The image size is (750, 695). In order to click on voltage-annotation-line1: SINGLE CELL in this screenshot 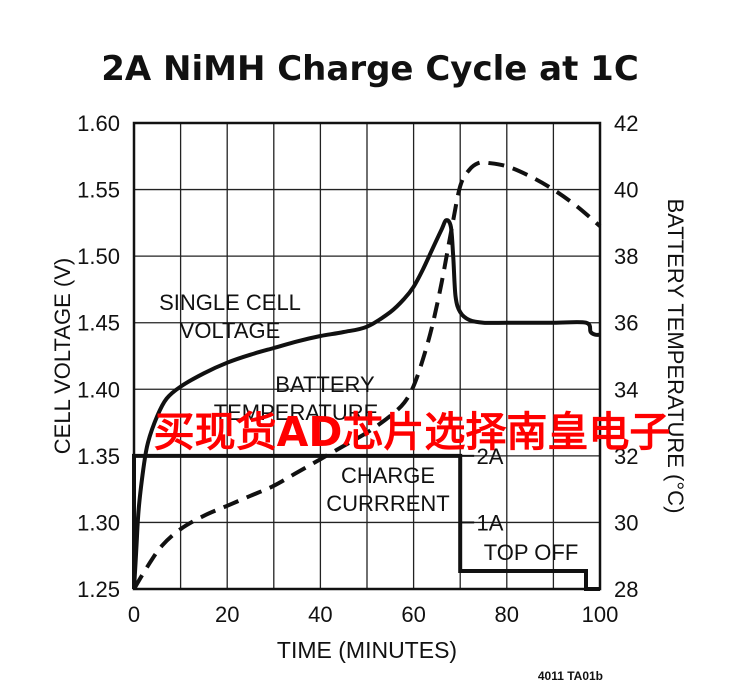, I will do `click(230, 302)`.